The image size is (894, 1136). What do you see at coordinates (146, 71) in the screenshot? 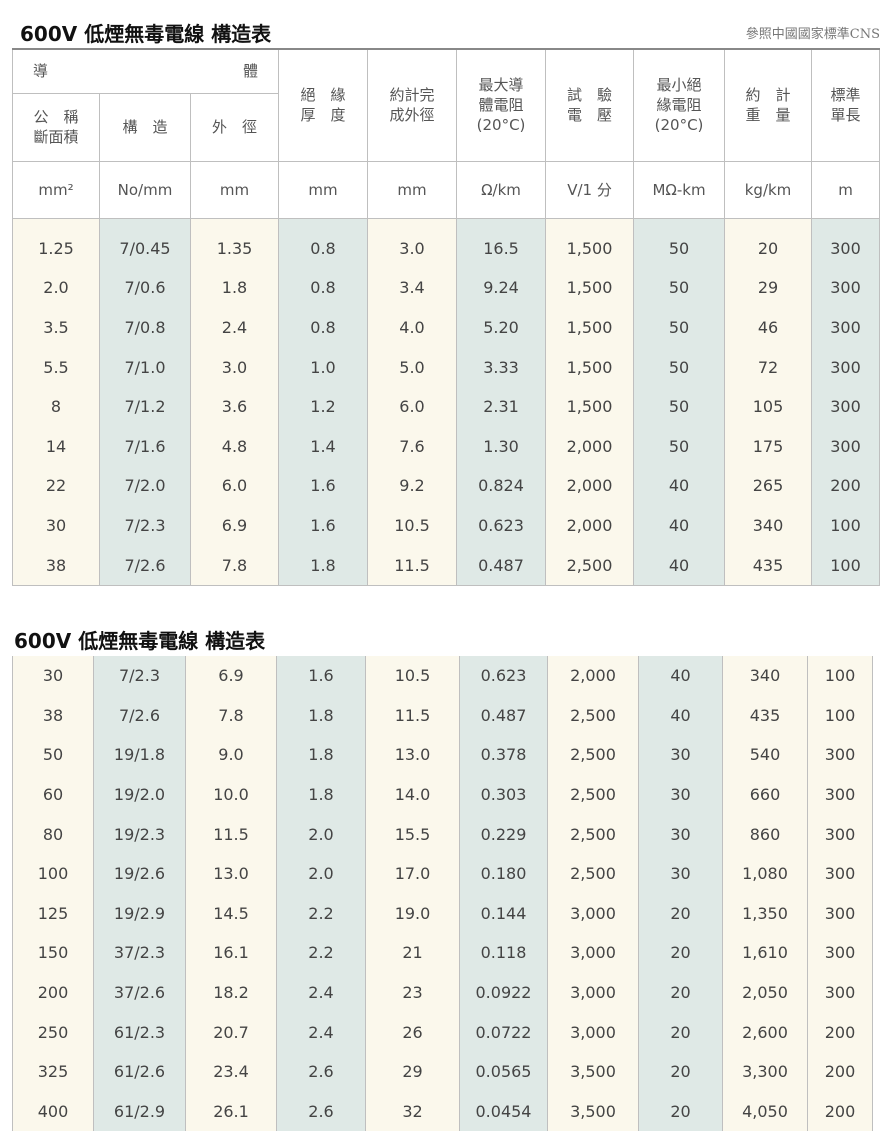
I see `header-conductor: 體導` at bounding box center [146, 71].